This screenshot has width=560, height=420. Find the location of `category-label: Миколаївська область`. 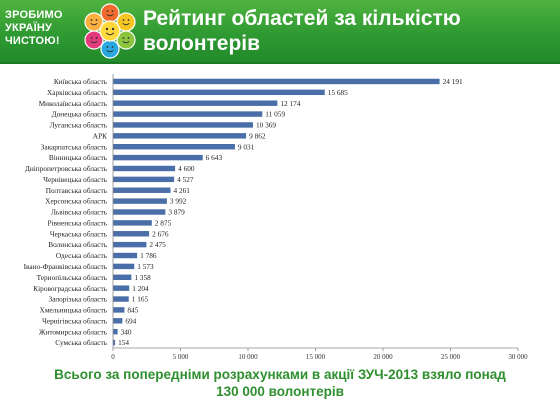

category-label: Миколаївська область is located at coordinates (73, 103).